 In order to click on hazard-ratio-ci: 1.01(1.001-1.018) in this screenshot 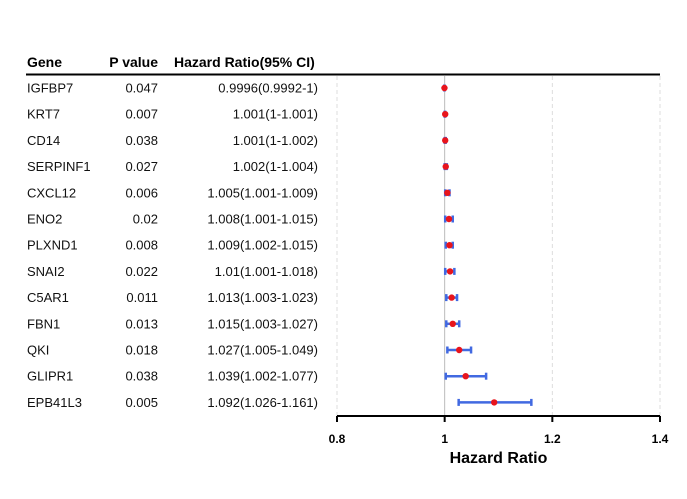, I will do `click(266, 271)`.